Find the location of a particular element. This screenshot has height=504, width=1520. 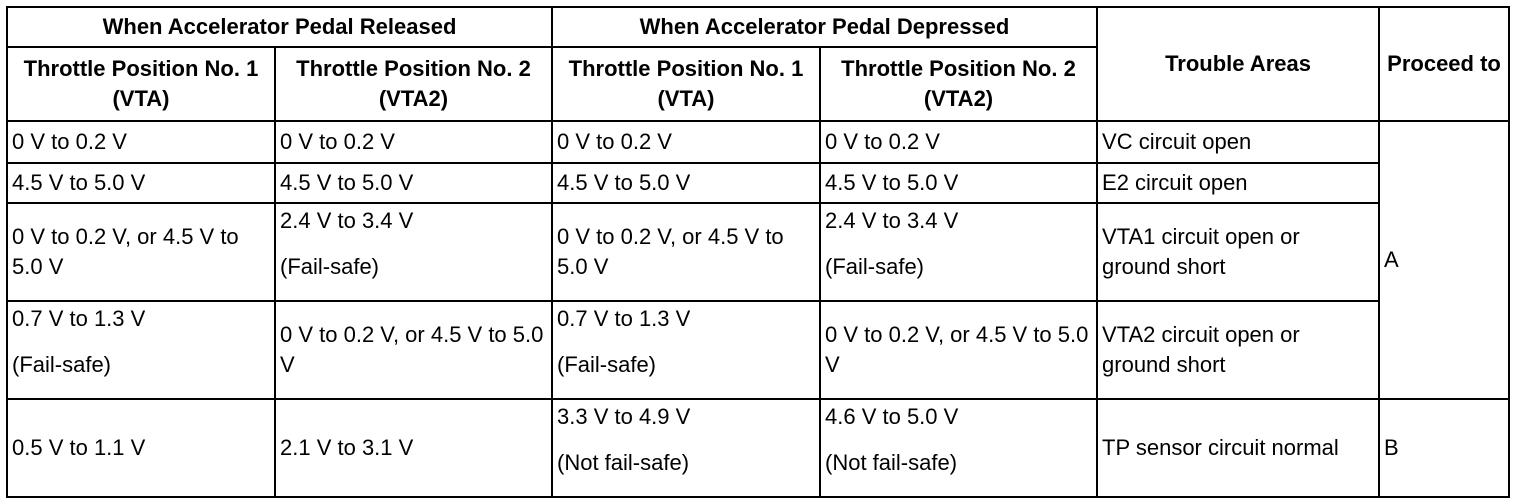

cell-trouble-area: TP sensor circuit normal is located at coordinates (1238, 448).